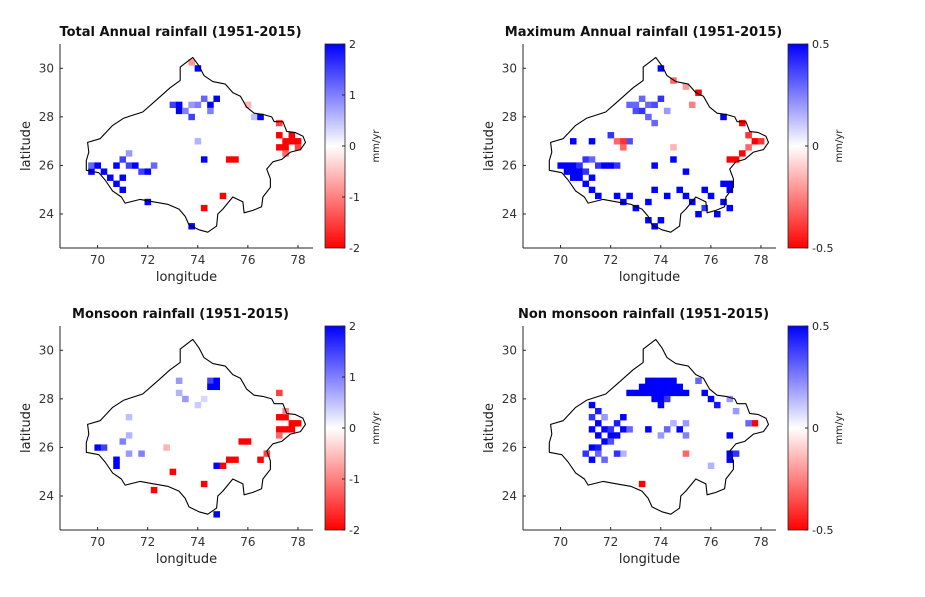 This screenshot has height=597, width=925. I want to click on colorbar-tick-label: 1, so click(352, 95).